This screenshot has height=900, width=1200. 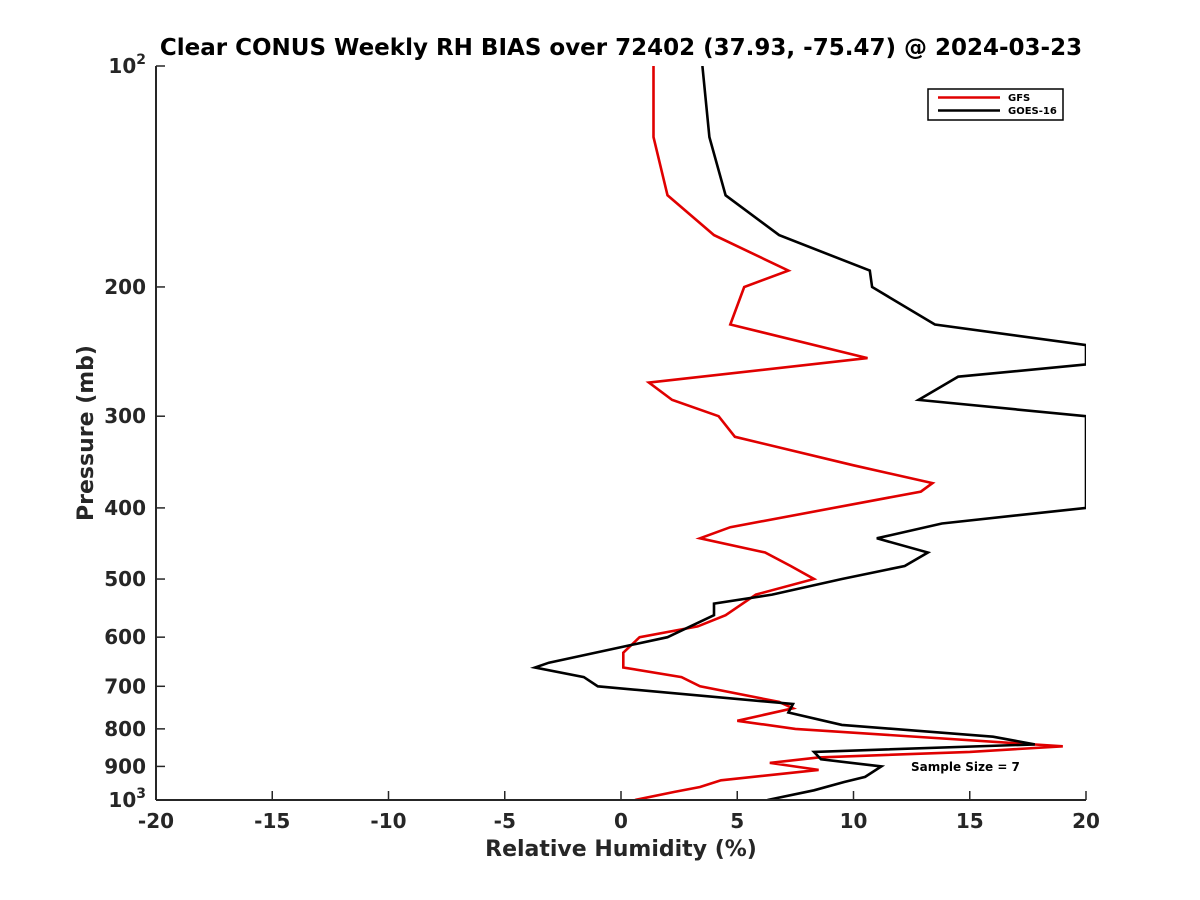 I want to click on y-tick-label: 200, so click(x=125, y=287).